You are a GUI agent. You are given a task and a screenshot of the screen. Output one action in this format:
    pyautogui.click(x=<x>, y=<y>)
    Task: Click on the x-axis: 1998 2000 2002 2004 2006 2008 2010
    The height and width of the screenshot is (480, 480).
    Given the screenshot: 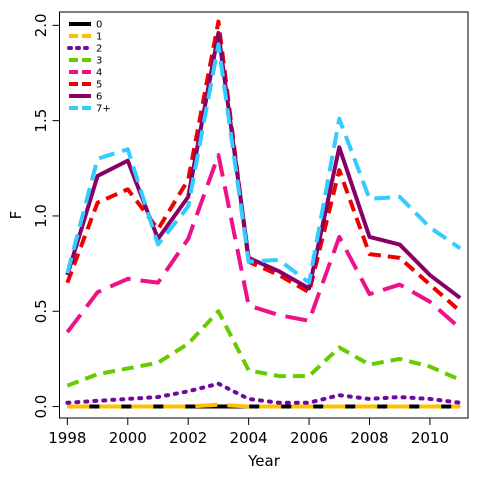 What is the action you would take?
    pyautogui.click(x=248, y=432)
    